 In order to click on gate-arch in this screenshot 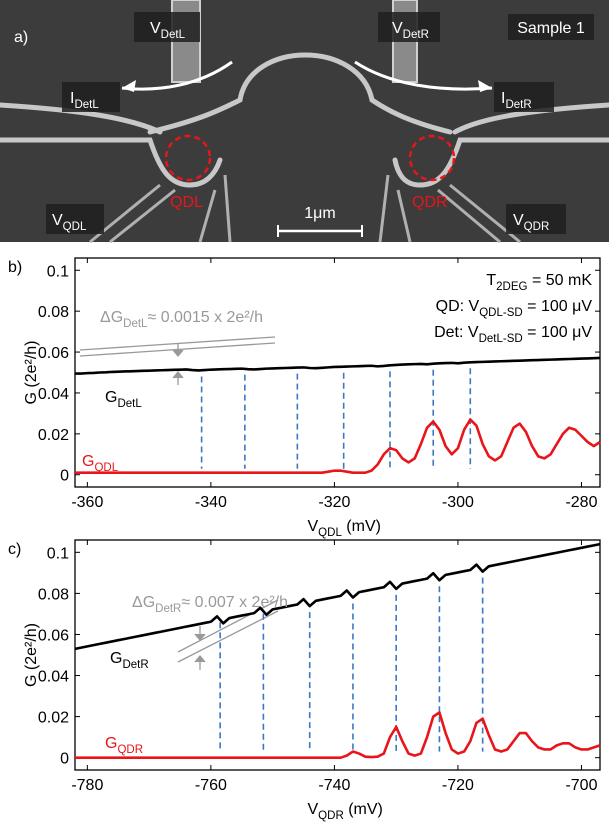, I will do `click(300, 93)`.